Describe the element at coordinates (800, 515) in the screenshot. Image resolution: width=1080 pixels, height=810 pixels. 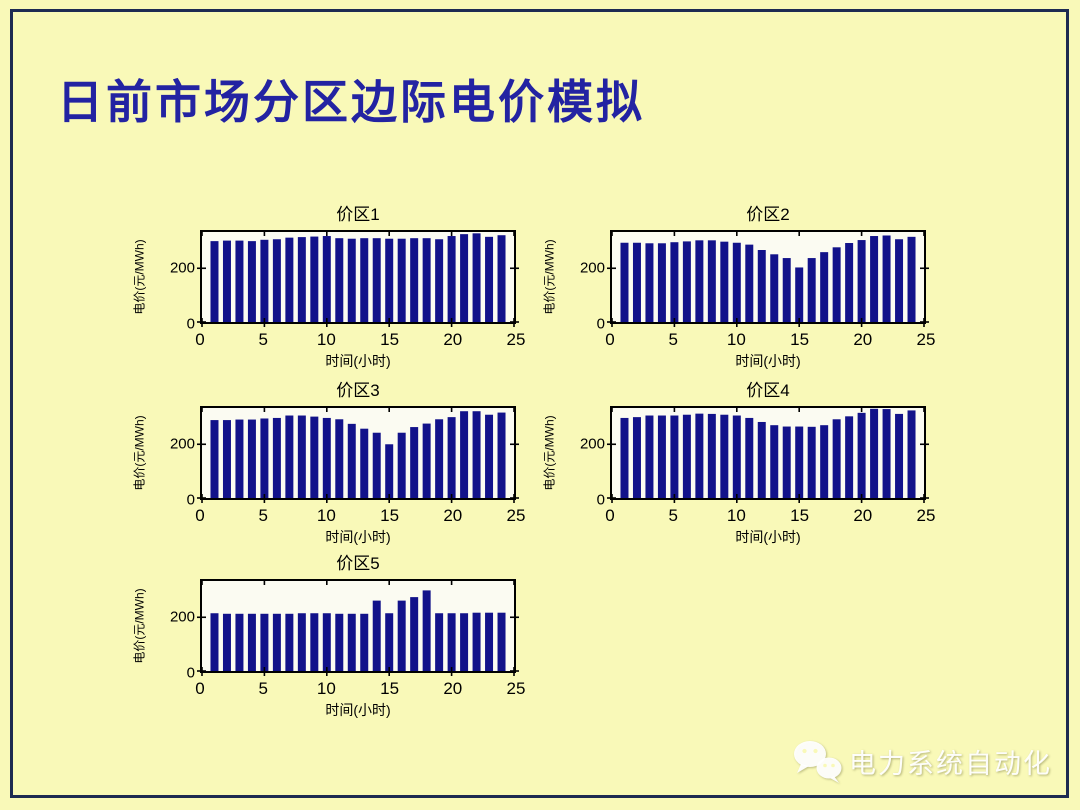
I see `x-tick-label: 15` at that location.